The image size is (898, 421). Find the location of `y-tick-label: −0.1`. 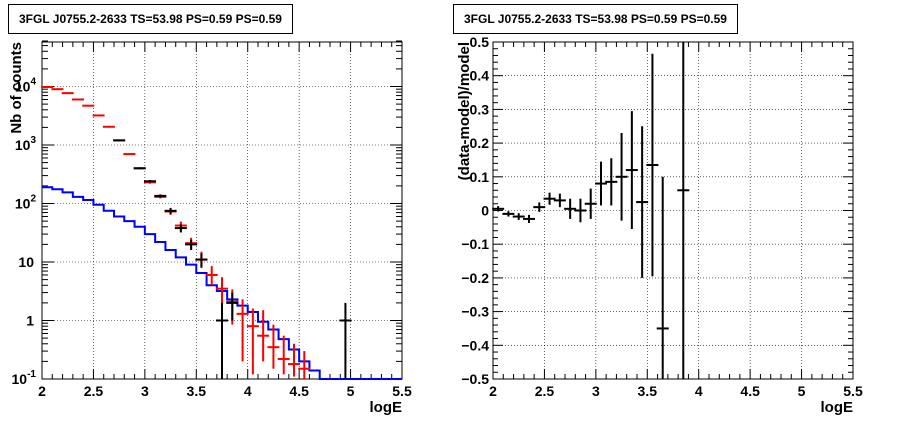

y-tick-label: −0.1 is located at coordinates (475, 244).